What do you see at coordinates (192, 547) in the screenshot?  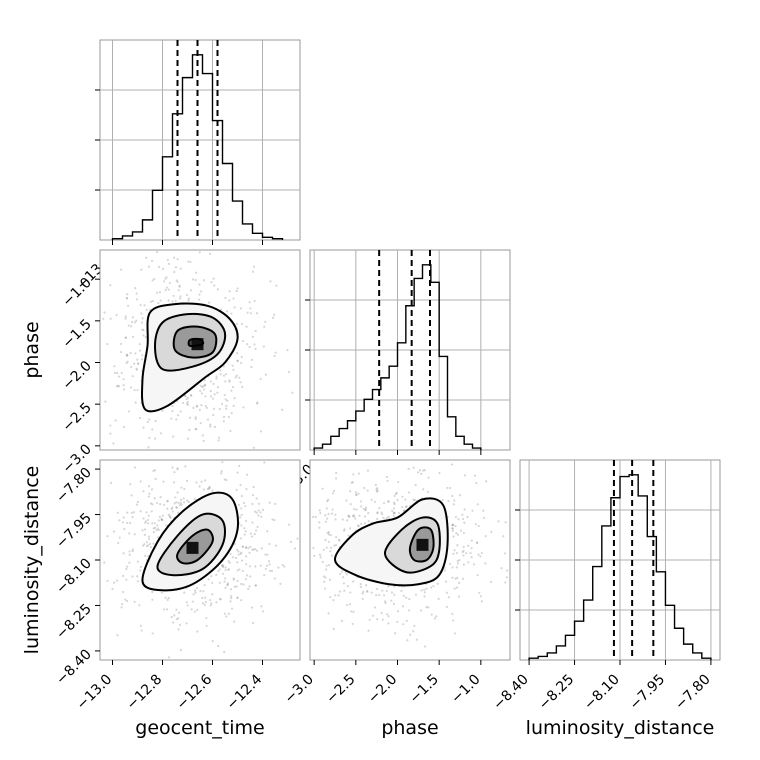 I see `density-peak` at bounding box center [192, 547].